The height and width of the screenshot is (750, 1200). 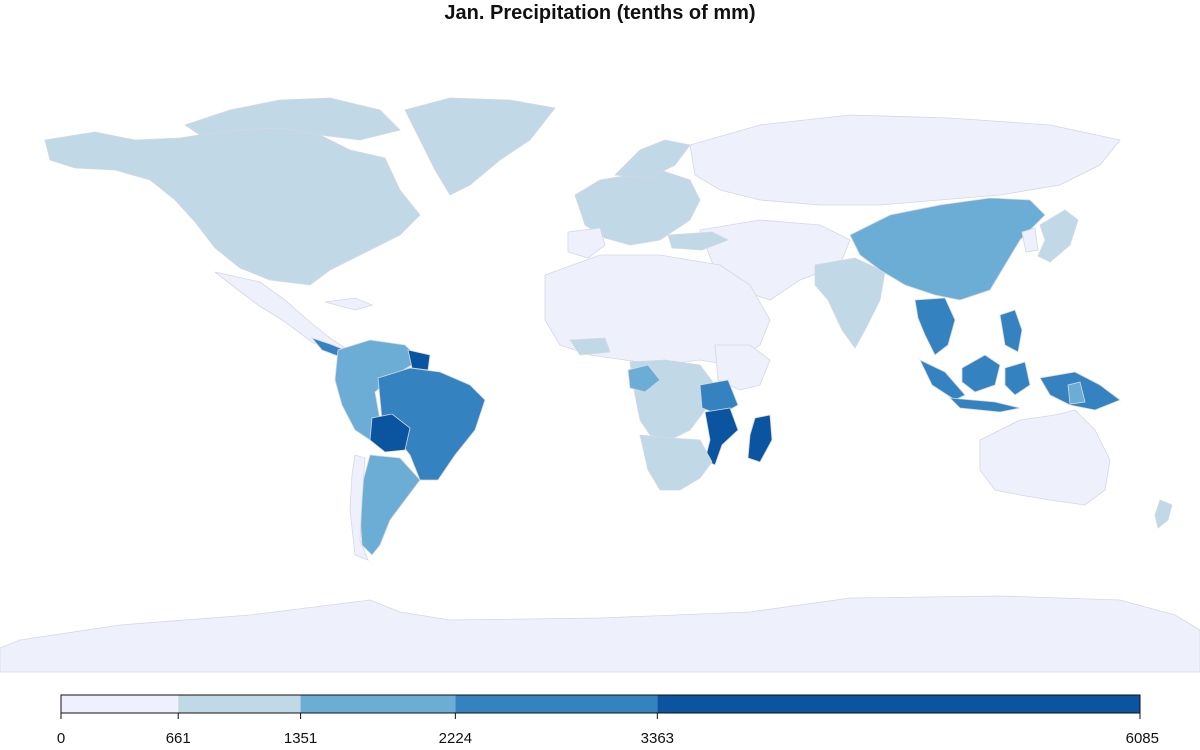 I want to click on region-korea, so click(x=1030, y=240).